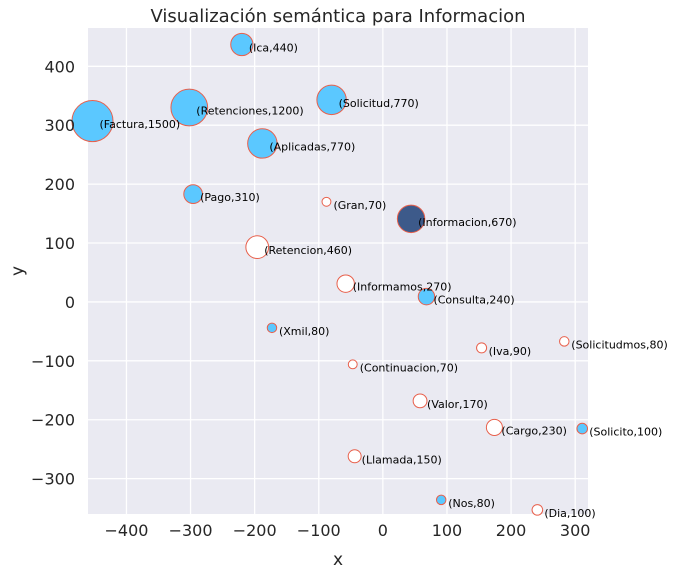  I want to click on point-informacion, so click(411, 219).